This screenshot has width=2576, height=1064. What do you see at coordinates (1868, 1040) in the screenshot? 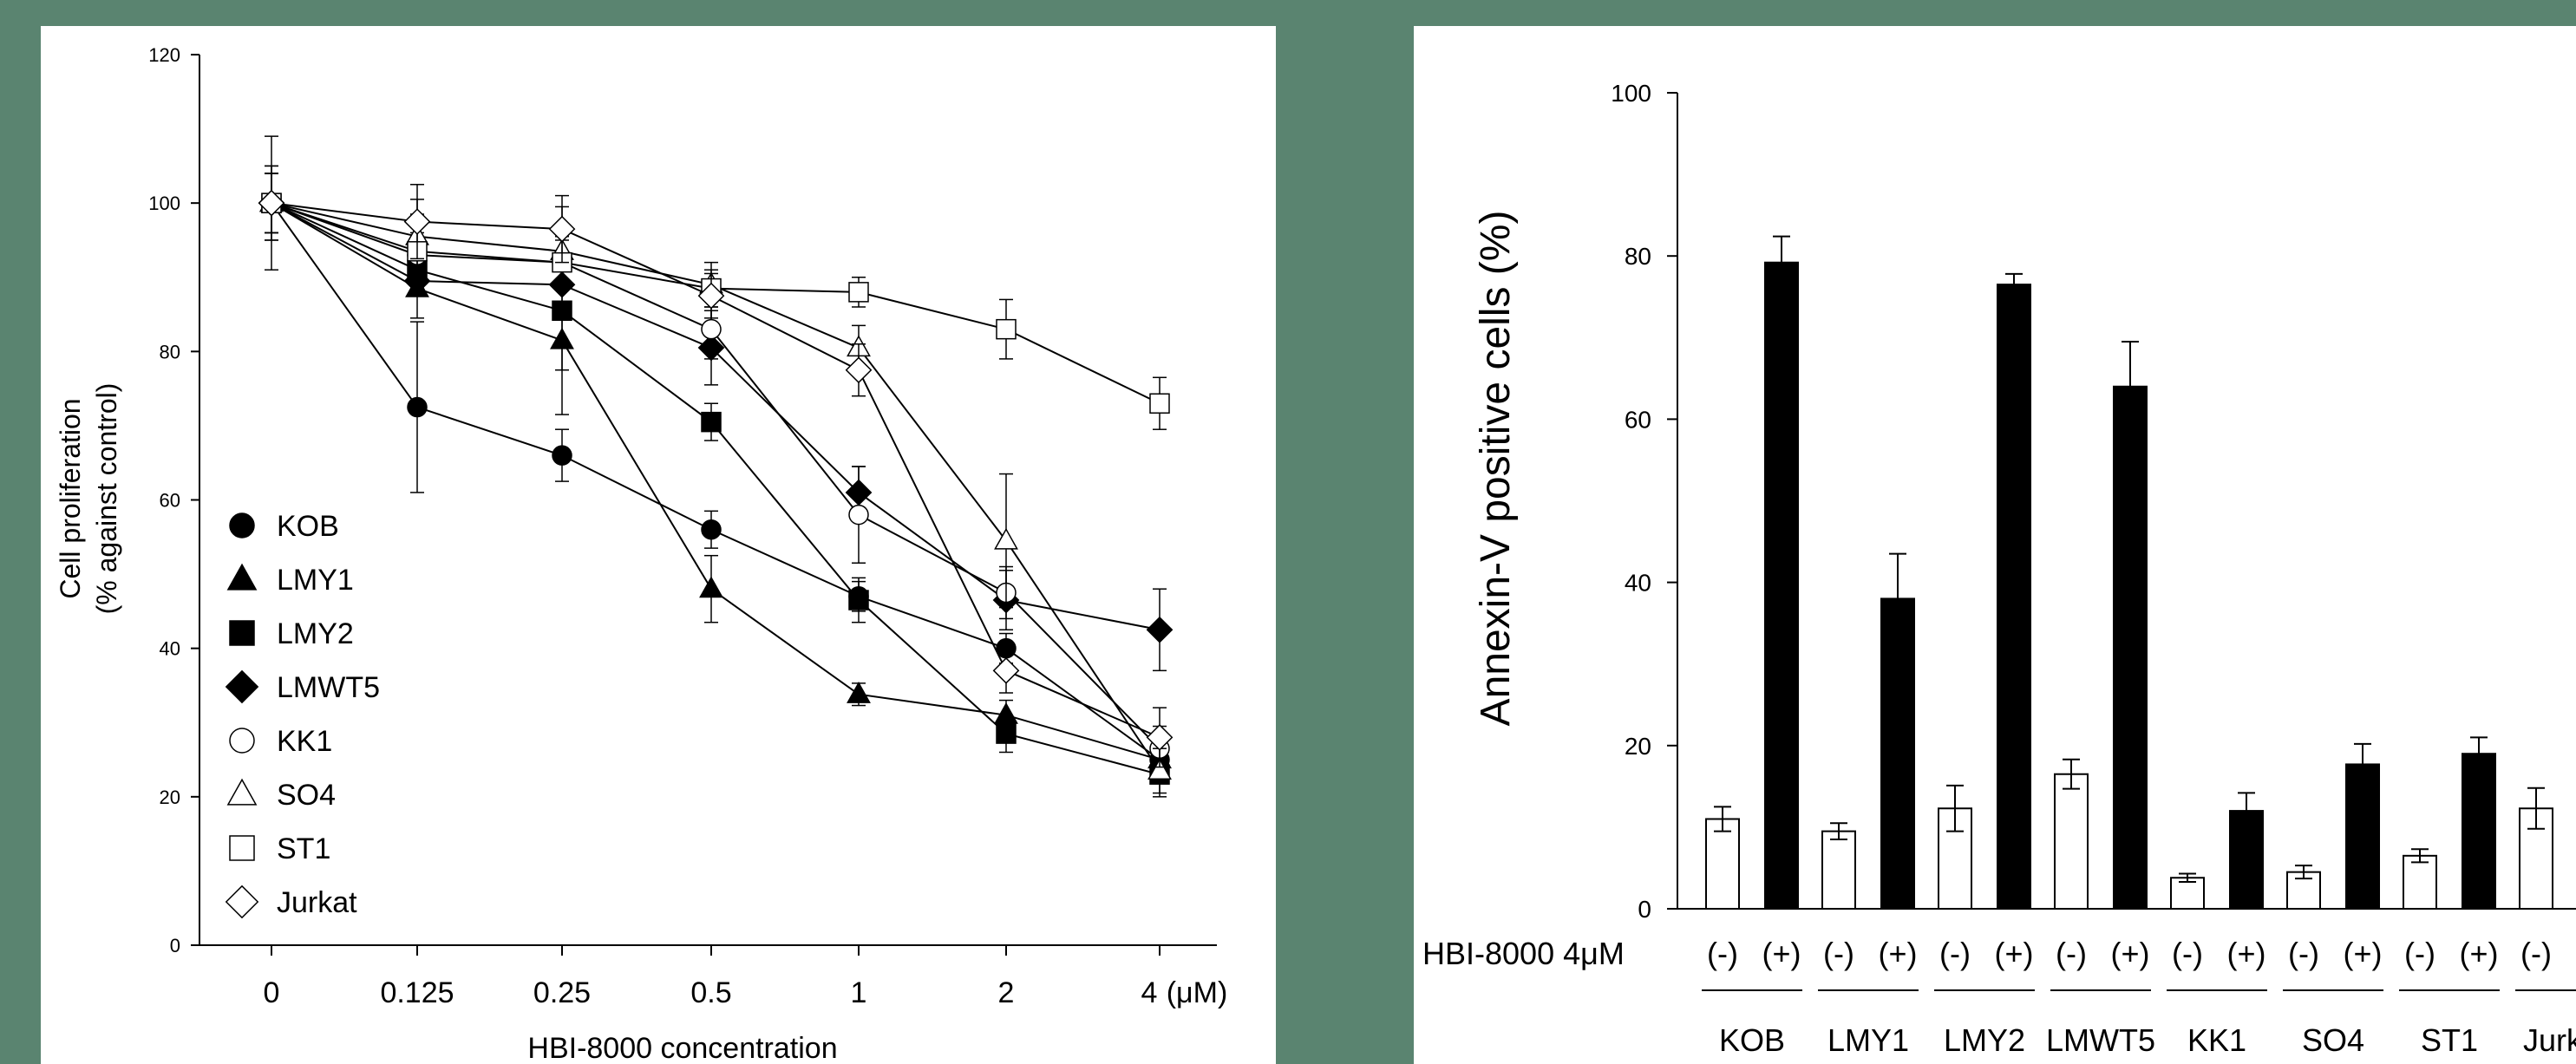
I see `category-label: LMY1` at bounding box center [1868, 1040].